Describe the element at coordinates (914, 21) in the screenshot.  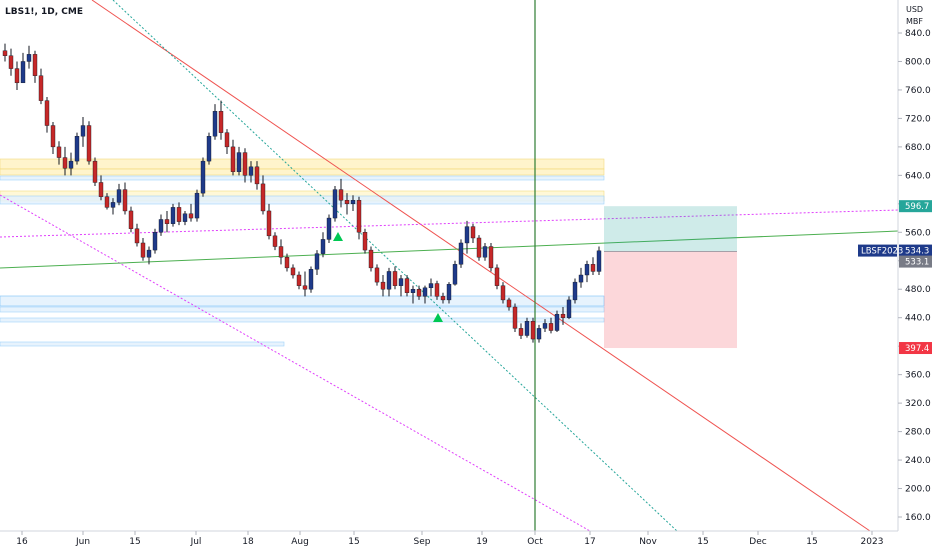
I see `quantity-unit: MBF` at that location.